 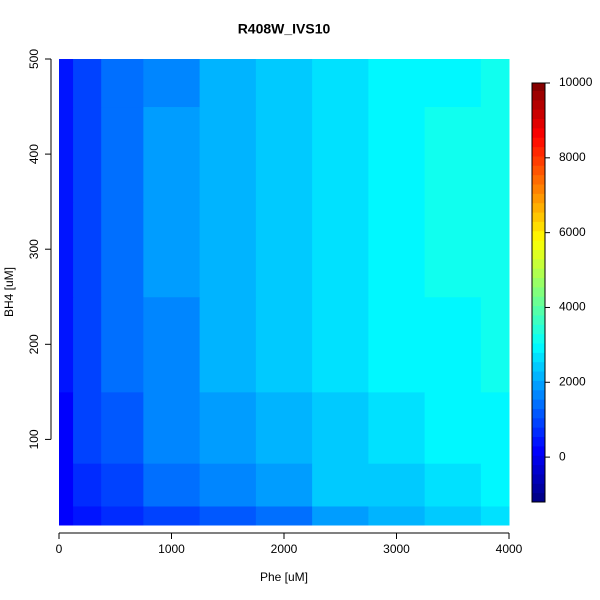 I want to click on colorbar-frame, so click(x=538, y=292).